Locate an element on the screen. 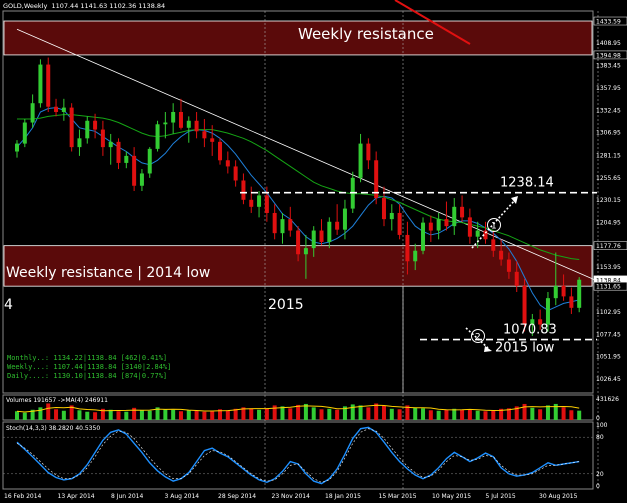  price-axis-label: 1306.95 is located at coordinates (608, 133).